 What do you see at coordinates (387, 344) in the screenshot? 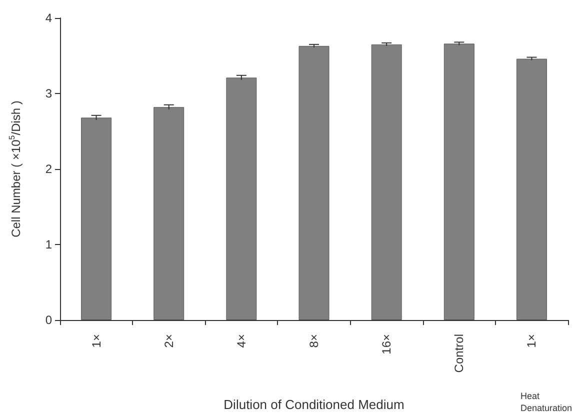
I see `x-tick-label: 16×` at bounding box center [387, 344].